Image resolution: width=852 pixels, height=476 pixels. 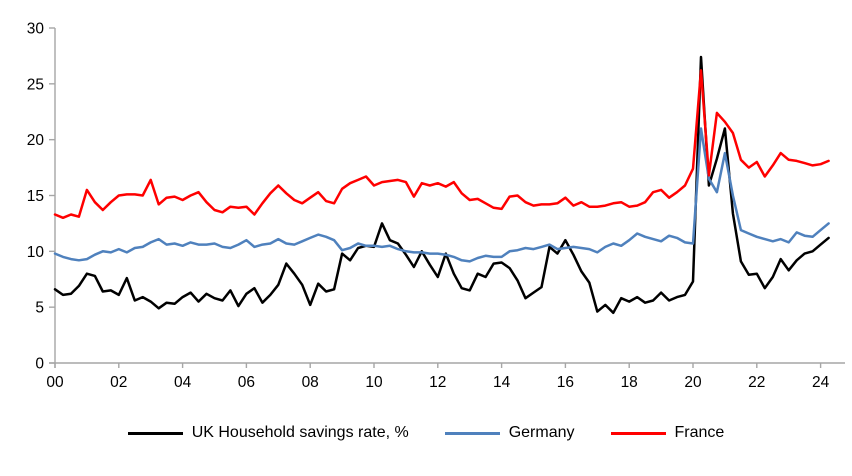 What do you see at coordinates (541, 432) in the screenshot?
I see `legend-label-germany: Germany` at bounding box center [541, 432].